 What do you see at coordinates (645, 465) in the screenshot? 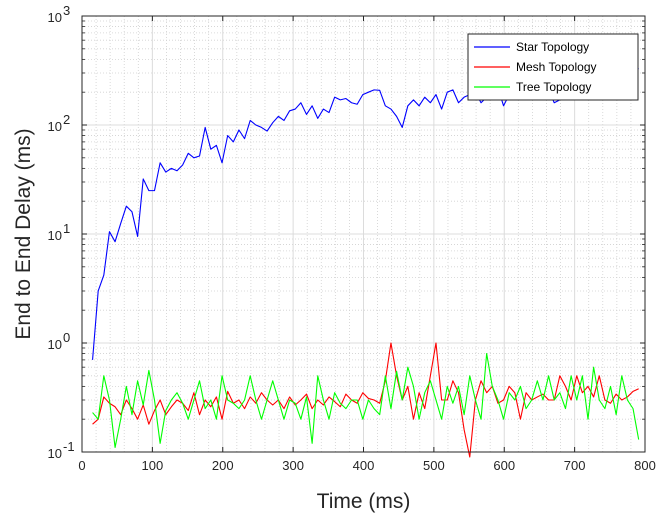
I see `x-tick-label: 800` at bounding box center [645, 465].